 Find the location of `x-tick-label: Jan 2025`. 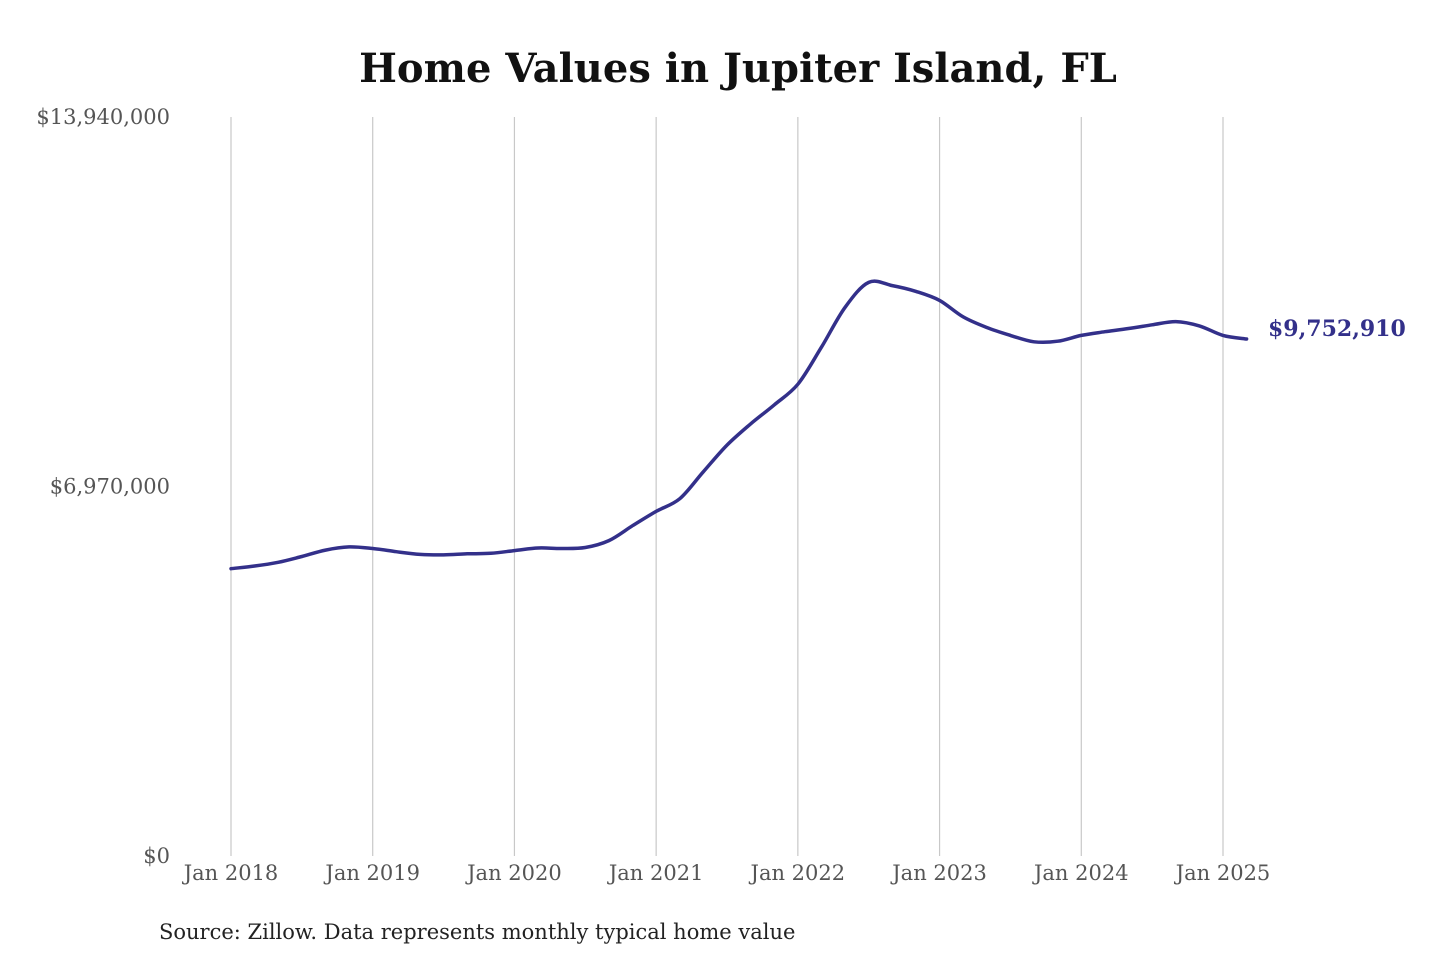

x-tick-label: Jan 2025 is located at coordinates (1222, 873).